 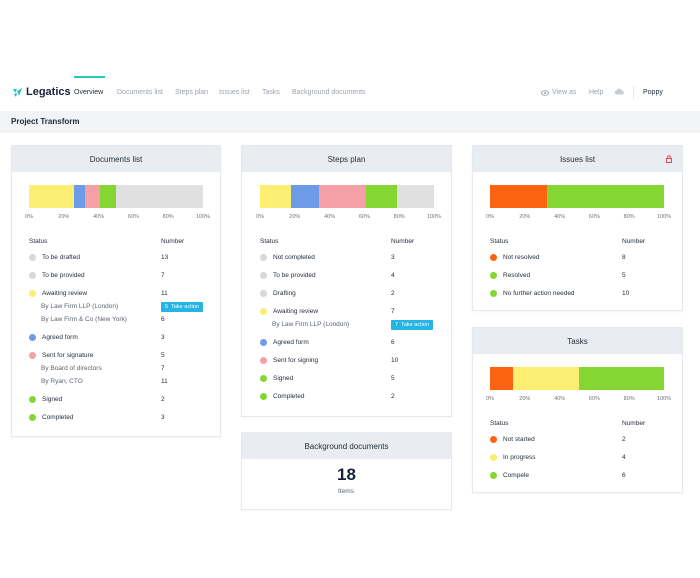 I want to click on take-action-badge: 7 Take action, so click(x=412, y=325).